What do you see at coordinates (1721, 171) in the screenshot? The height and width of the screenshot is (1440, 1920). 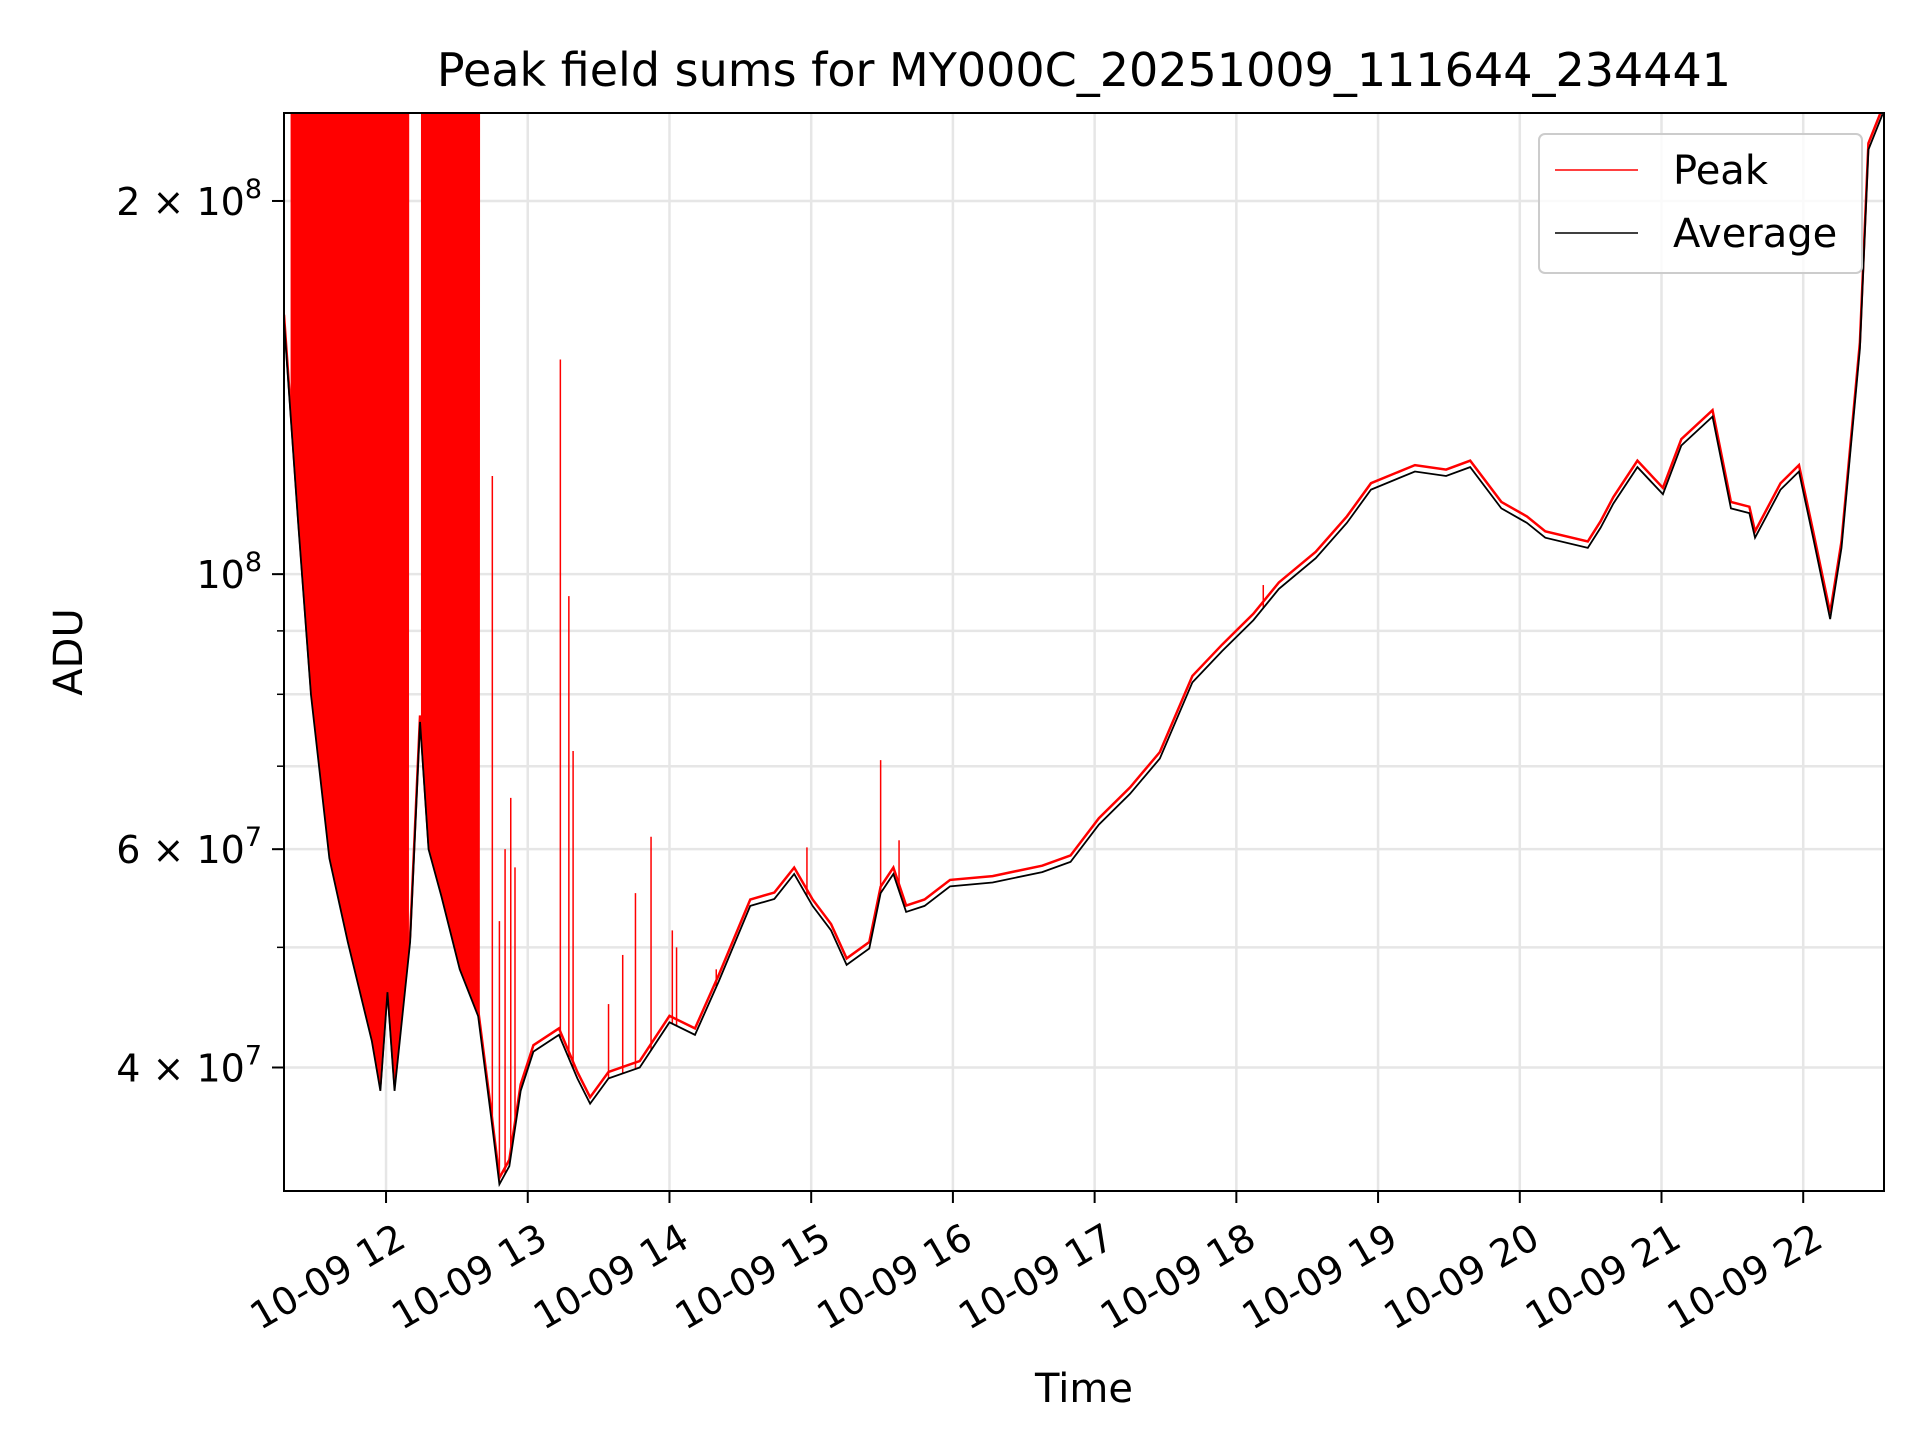 I see `legend-peak-label: Peak` at bounding box center [1721, 171].